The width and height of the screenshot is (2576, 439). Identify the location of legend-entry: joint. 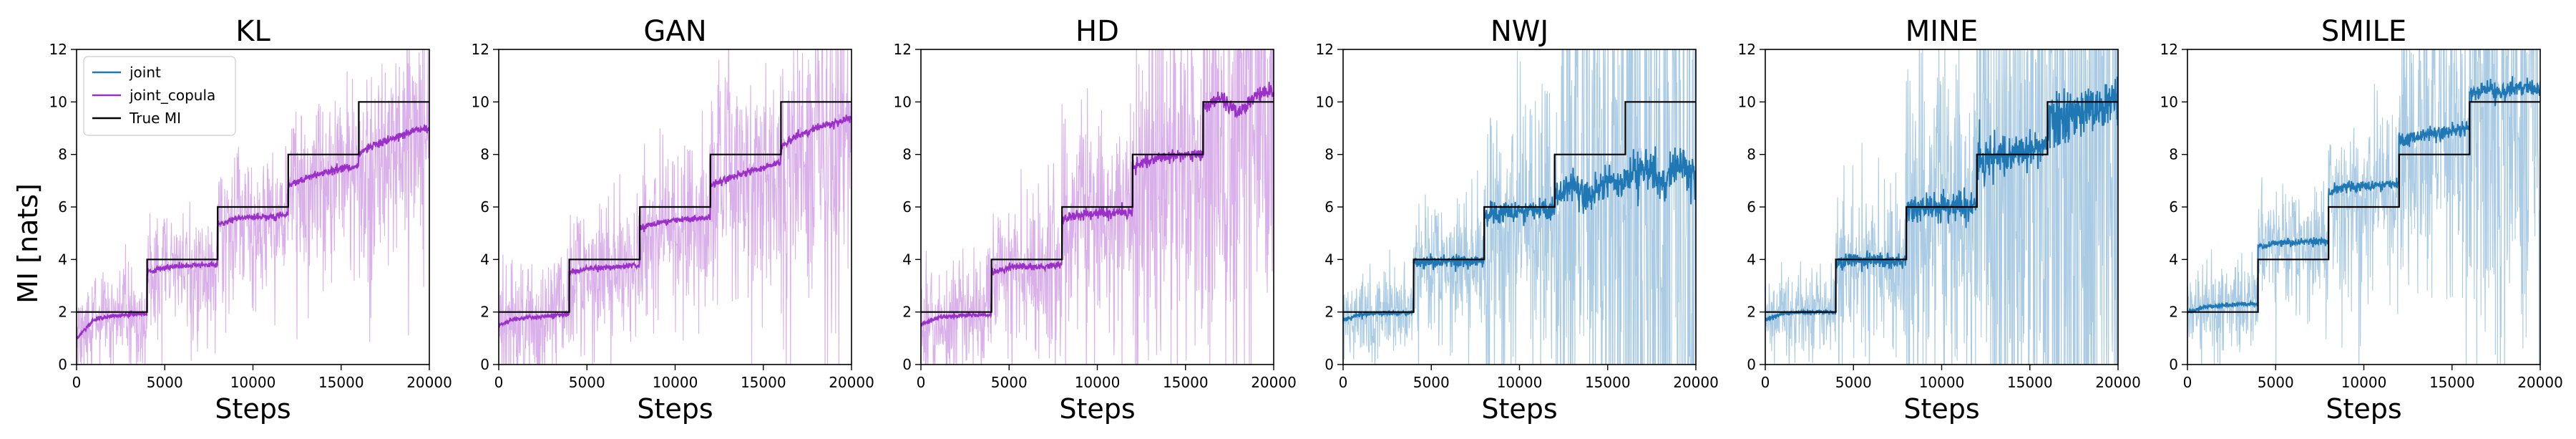
(145, 72).